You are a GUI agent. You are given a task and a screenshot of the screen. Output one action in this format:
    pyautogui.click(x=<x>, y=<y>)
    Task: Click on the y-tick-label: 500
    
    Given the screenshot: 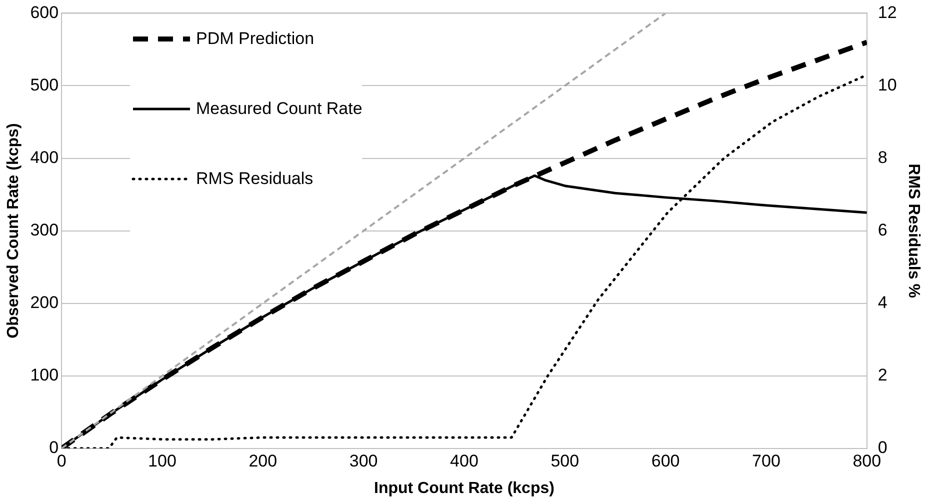 What is the action you would take?
    pyautogui.click(x=44, y=84)
    